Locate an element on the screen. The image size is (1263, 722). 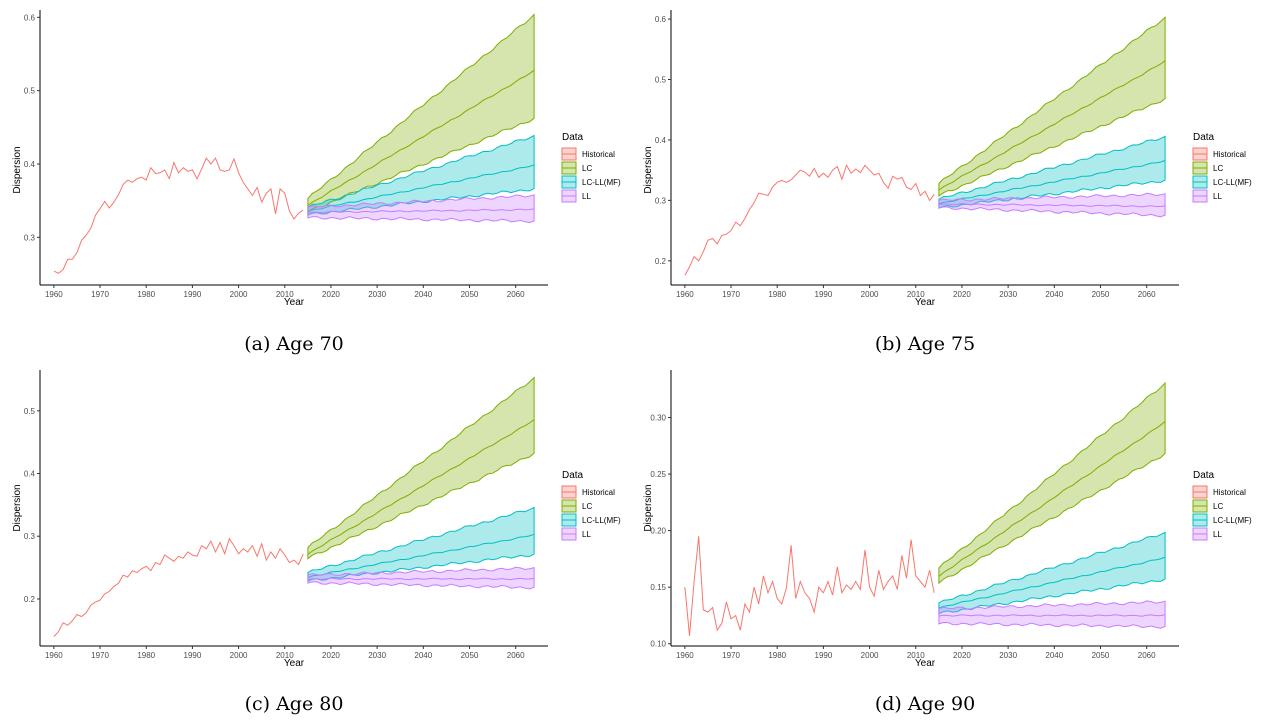
y-tick-label: 0.10 is located at coordinates (658, 644).